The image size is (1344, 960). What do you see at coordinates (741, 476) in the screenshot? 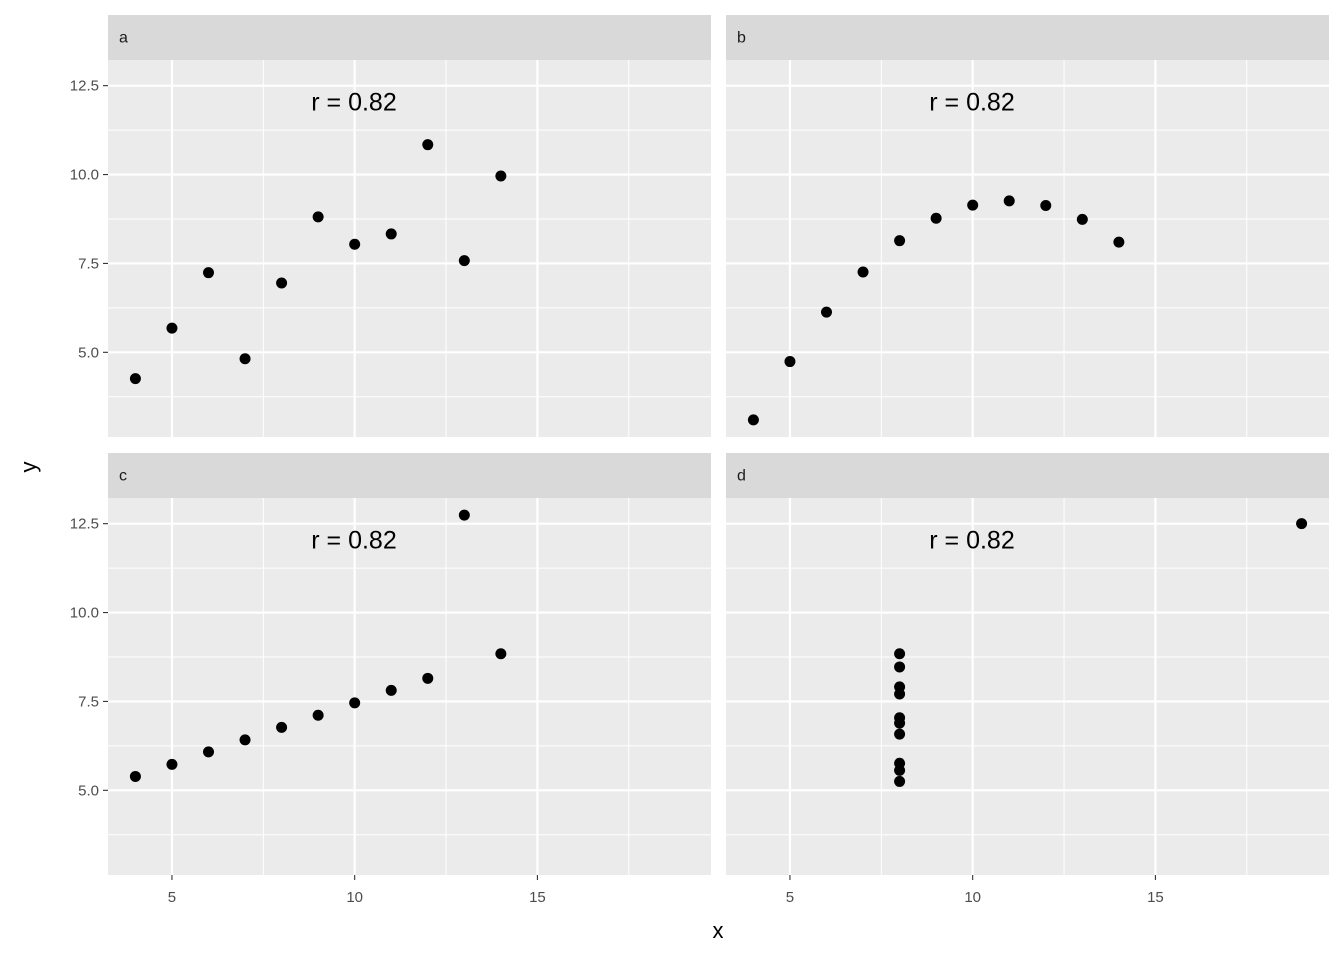
I see `strip-label: d` at bounding box center [741, 476].